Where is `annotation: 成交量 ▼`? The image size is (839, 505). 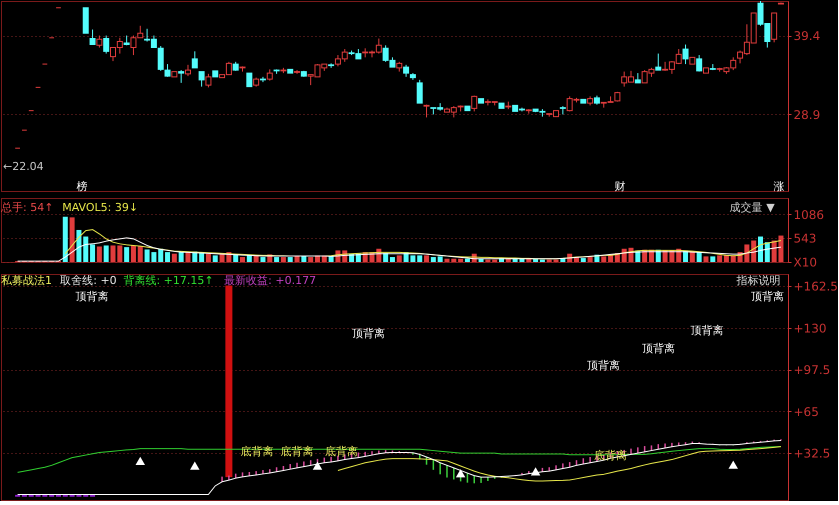 annotation: 成交量 ▼ is located at coordinates (753, 207).